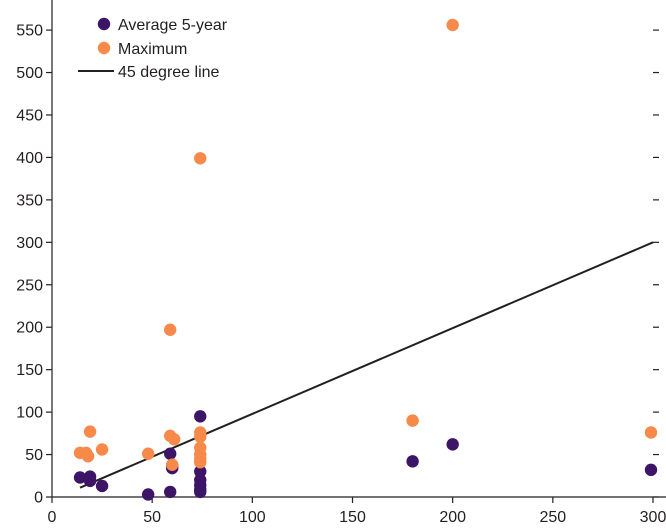  Describe the element at coordinates (352, 517) in the screenshot. I see `x-tick-label: 150` at that location.